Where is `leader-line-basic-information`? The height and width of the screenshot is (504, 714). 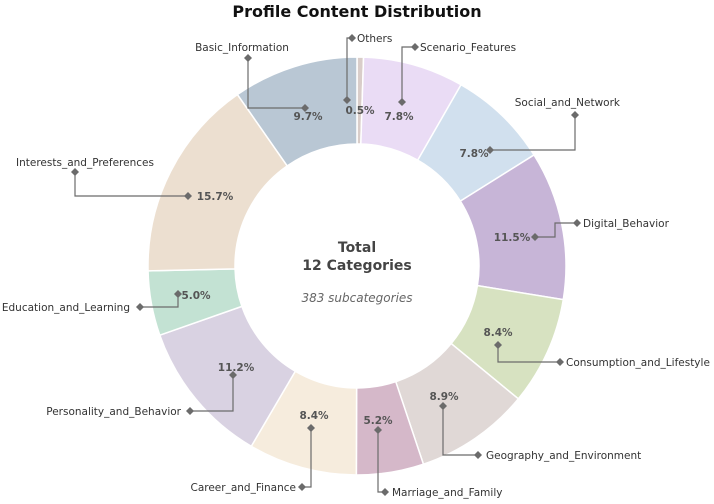 leader-line-basic-information is located at coordinates (276, 83).